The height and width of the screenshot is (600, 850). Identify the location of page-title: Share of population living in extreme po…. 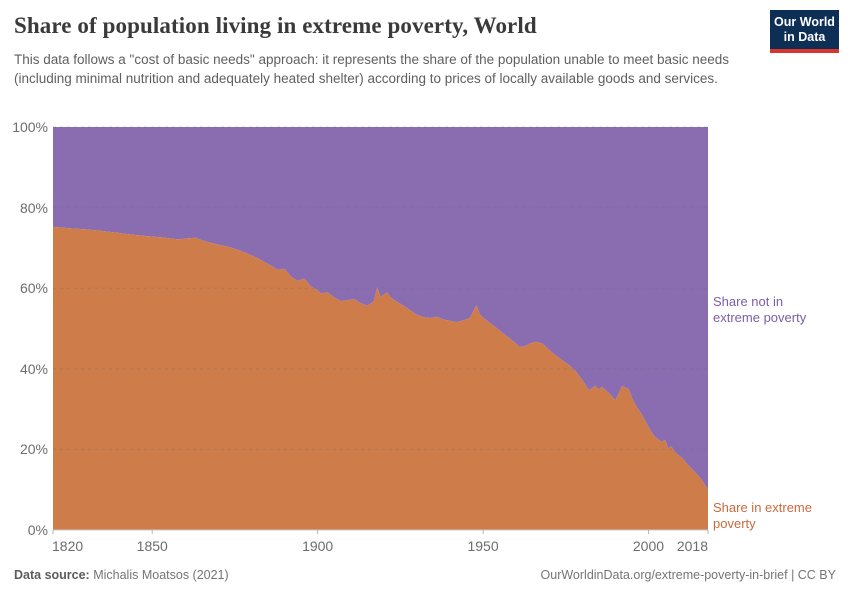
(275, 25).